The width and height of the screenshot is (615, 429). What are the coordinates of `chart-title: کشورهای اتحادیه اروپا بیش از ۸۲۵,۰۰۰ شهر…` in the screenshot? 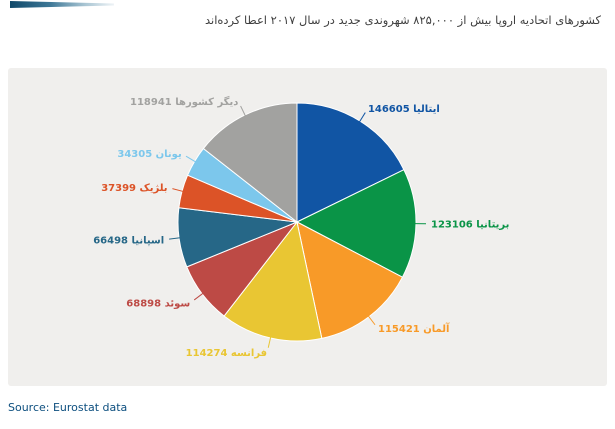 It's located at (402, 20).